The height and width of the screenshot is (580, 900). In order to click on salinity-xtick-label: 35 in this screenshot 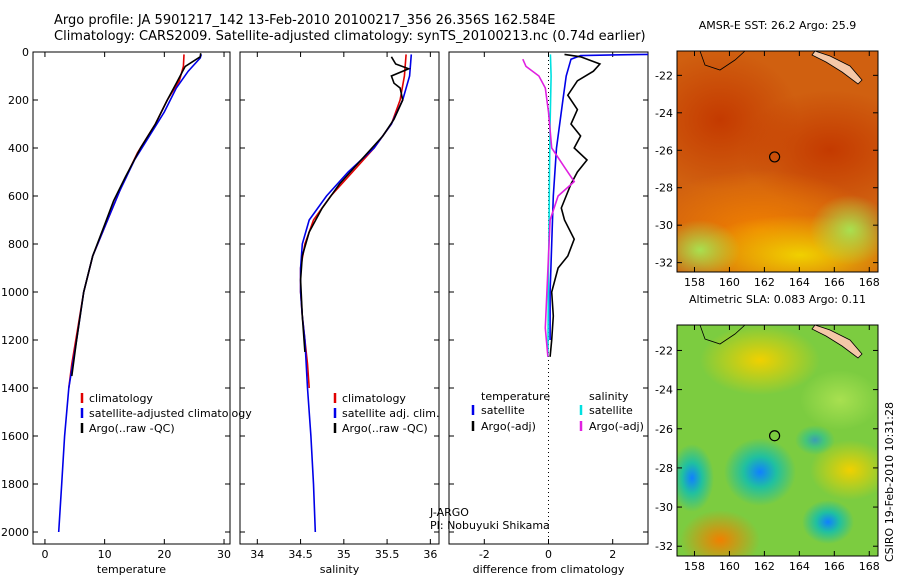, I will do `click(344, 554)`.